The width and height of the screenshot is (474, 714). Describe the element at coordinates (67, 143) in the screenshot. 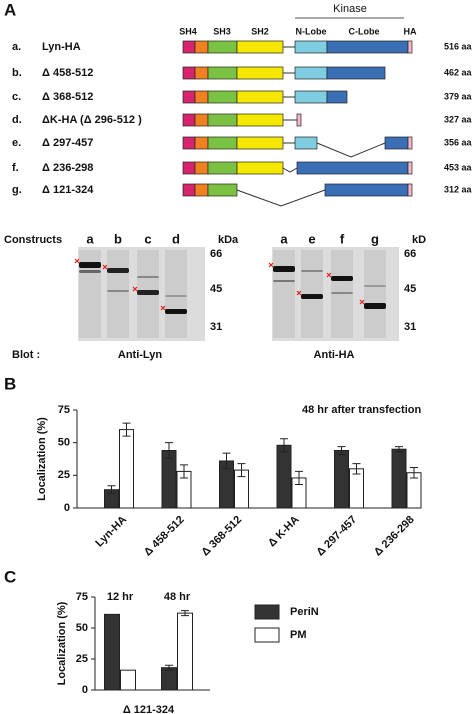

I see `construct-name: Δ 297-457` at that location.